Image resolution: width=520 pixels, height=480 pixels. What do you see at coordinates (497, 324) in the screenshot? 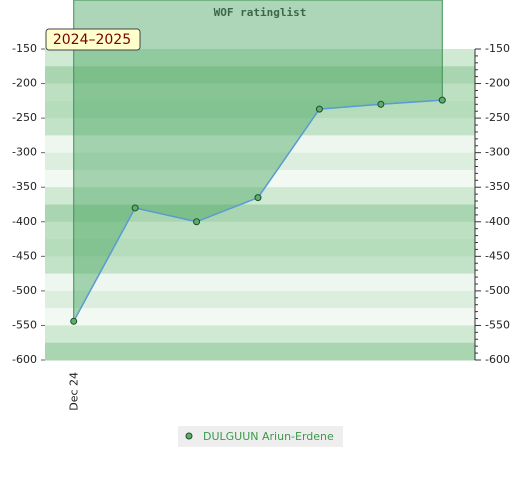
I see `y2-tick-label: -550` at bounding box center [497, 324].